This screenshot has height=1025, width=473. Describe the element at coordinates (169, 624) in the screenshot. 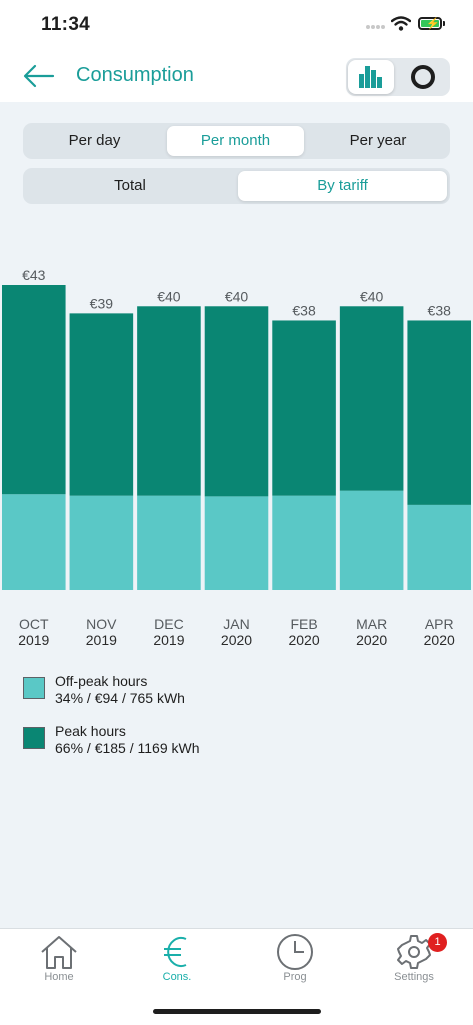

I see `x-tick-month: DEC` at that location.